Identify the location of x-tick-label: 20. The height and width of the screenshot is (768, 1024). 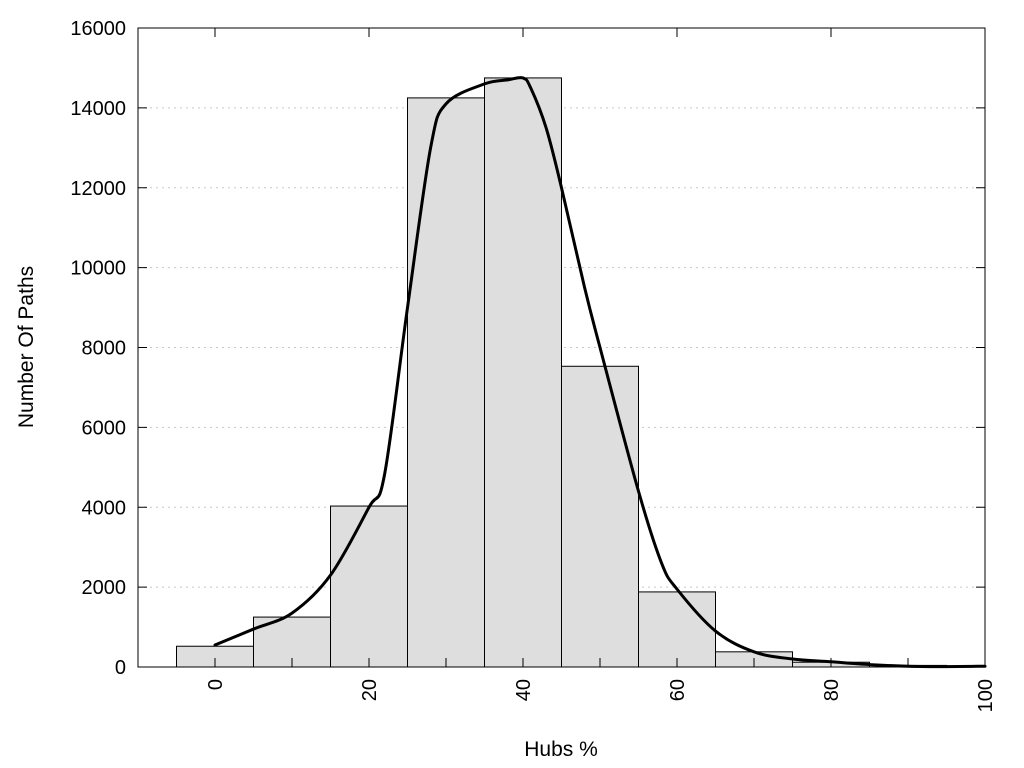
(370, 690).